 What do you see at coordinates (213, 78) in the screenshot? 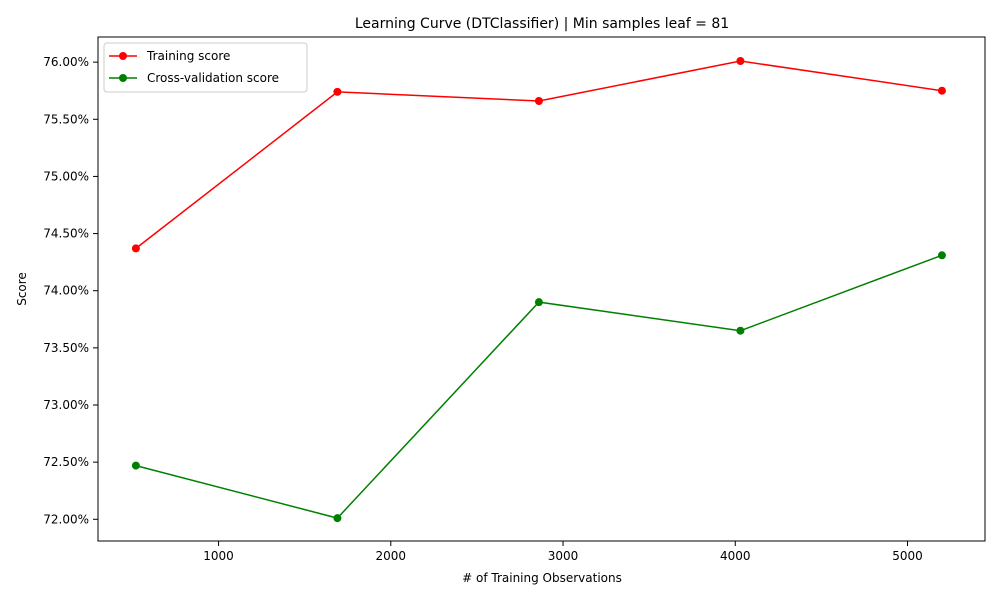
I see `legend-label: Cross-validation score` at bounding box center [213, 78].